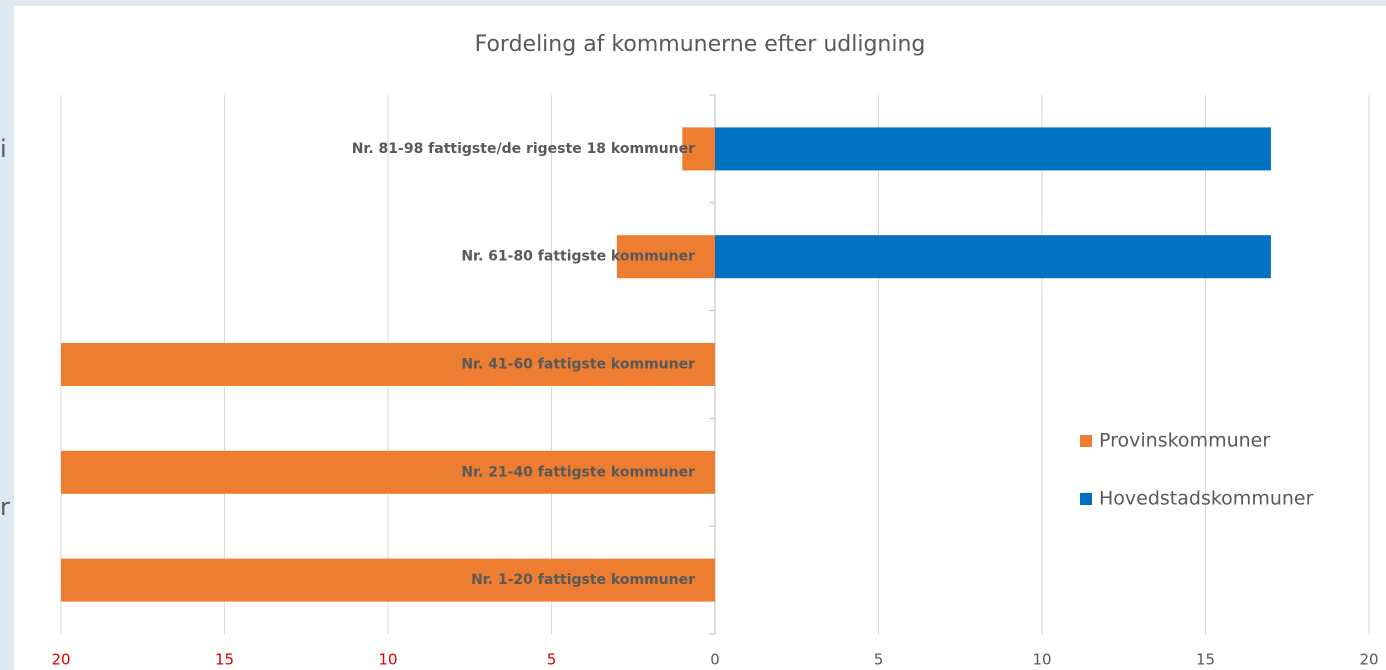  Describe the element at coordinates (1206, 499) in the screenshot. I see `legend-label: Hovedstadskommuner` at that location.